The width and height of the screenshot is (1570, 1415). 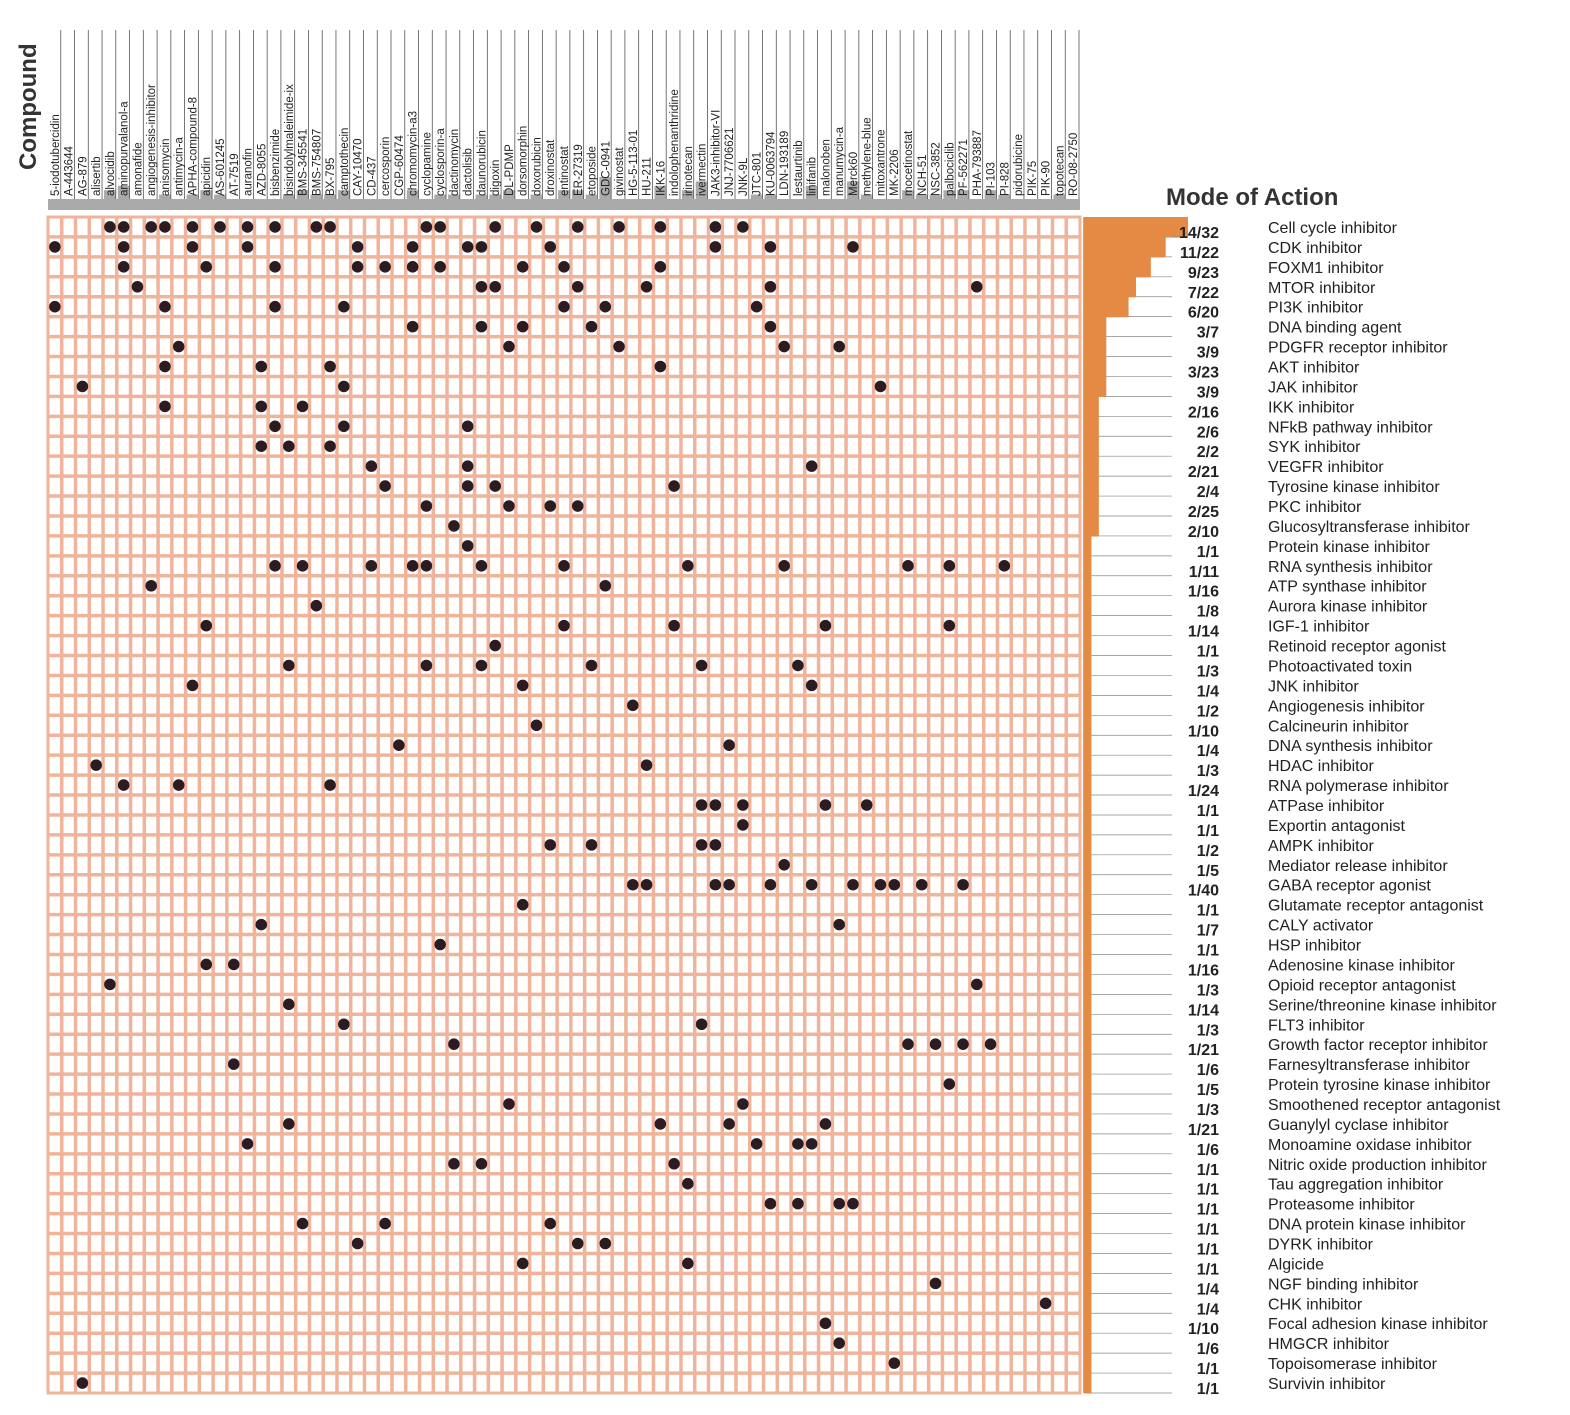 I want to click on moa-label: Guanylyl cyclase inhibitor, so click(x=1358, y=1125).